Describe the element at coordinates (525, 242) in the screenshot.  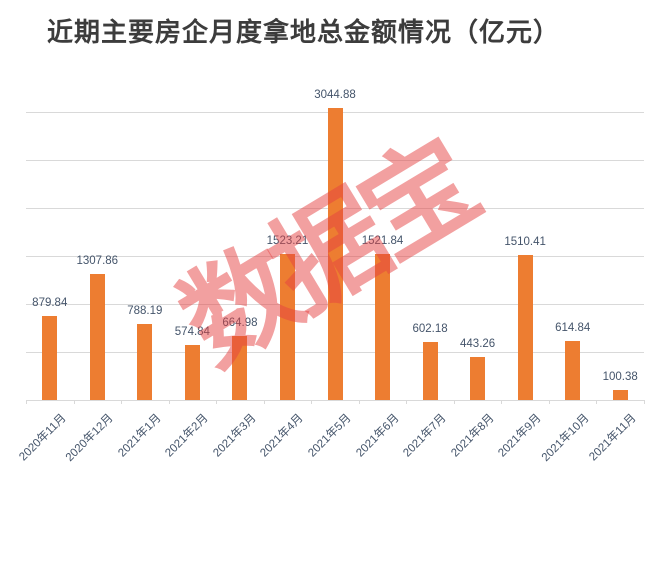
I see `bar-value-label: 1510.41` at that location.